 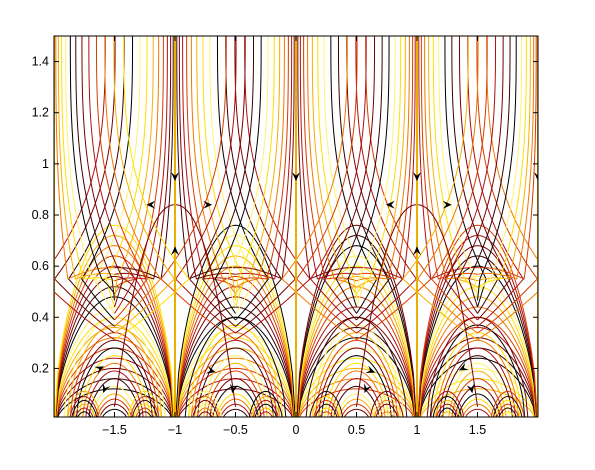 I want to click on x-tick-label: −0.5, so click(x=235, y=430).